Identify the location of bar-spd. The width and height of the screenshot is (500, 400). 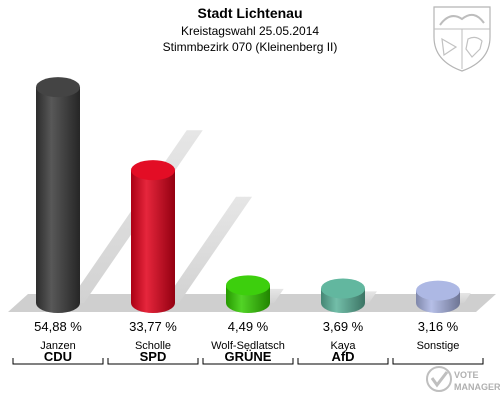
(153, 236).